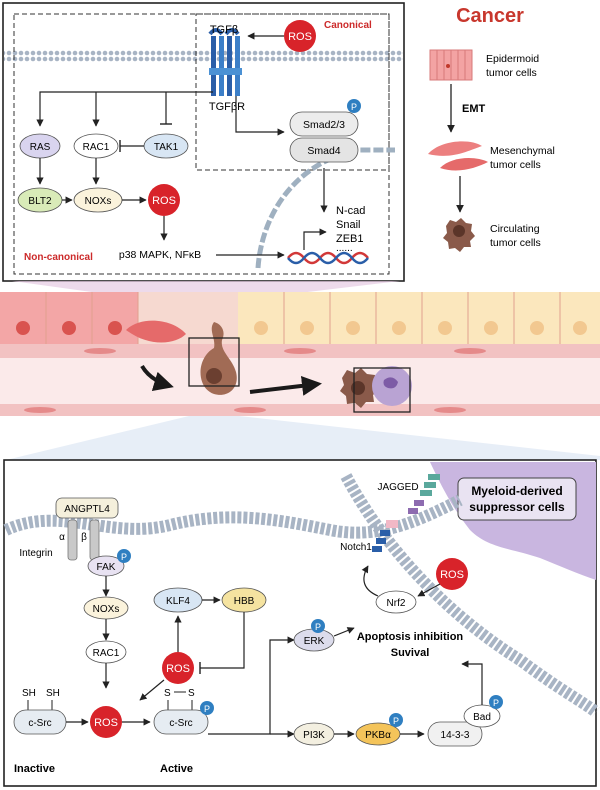 This screenshot has width=600, height=790. I want to click on ros-lower-label: ROS, so click(106, 723).